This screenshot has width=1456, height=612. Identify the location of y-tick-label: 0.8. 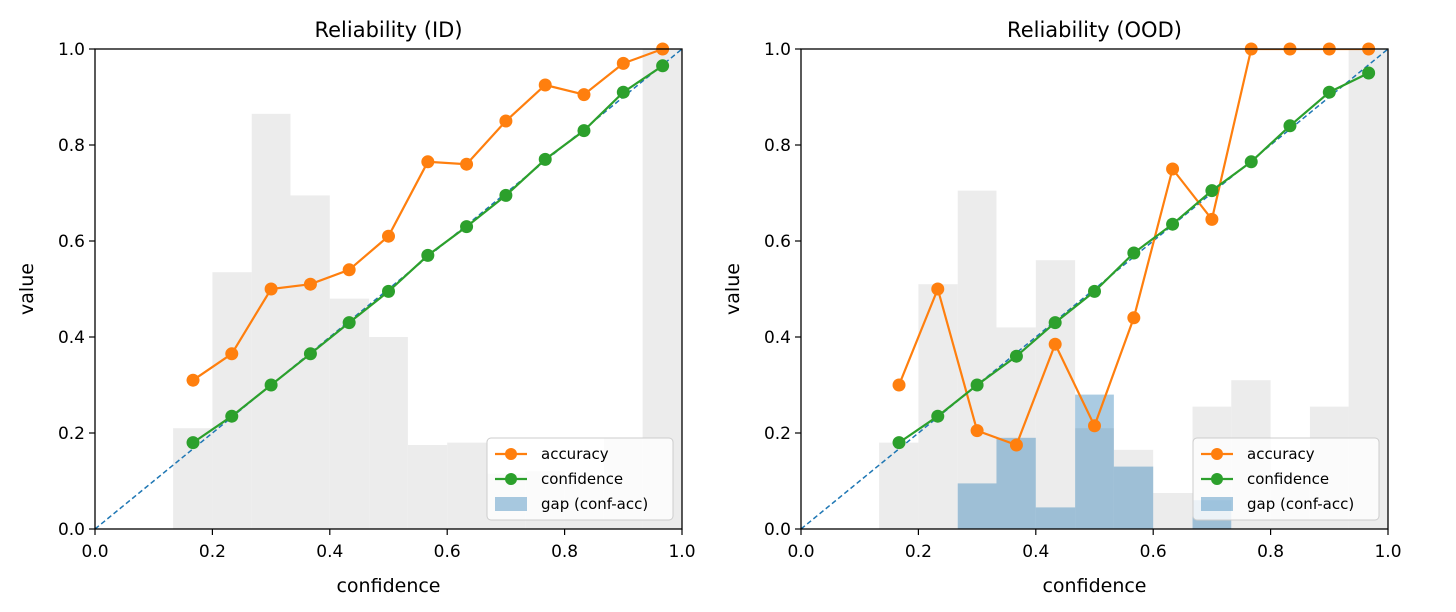
(777, 146).